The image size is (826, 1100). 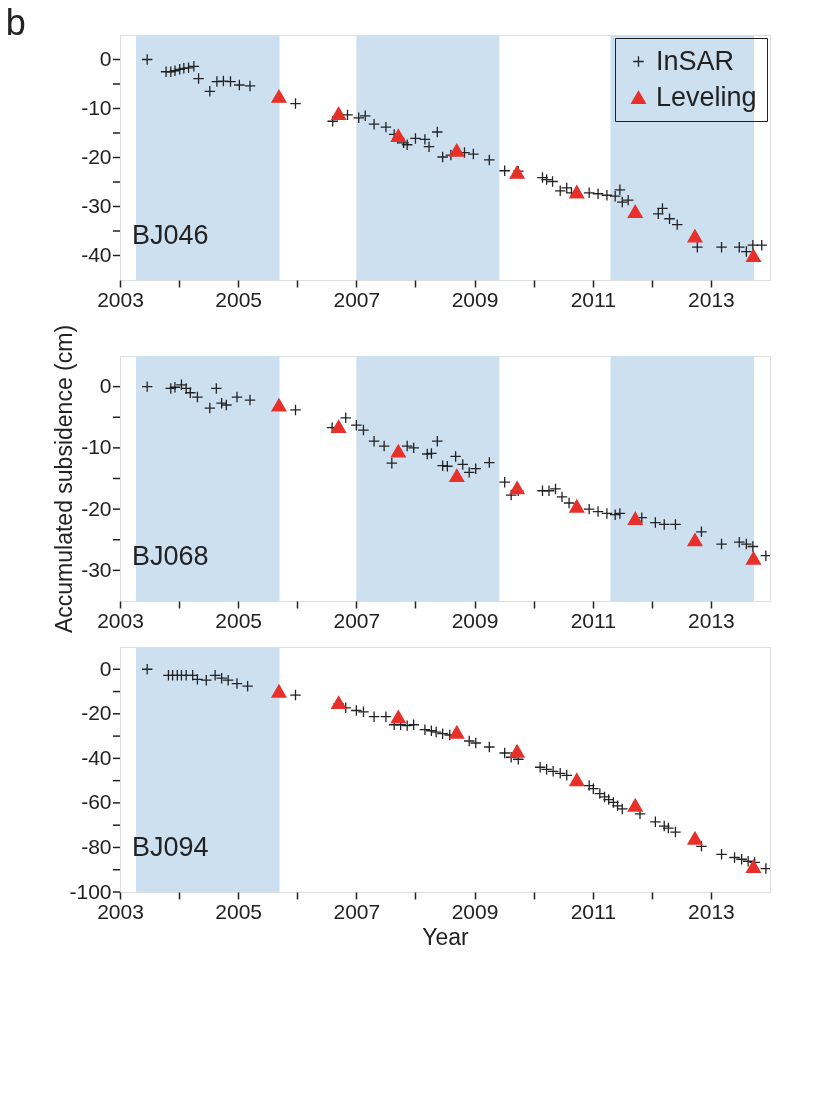 I want to click on y-tick-label: -80, so click(x=96, y=846).